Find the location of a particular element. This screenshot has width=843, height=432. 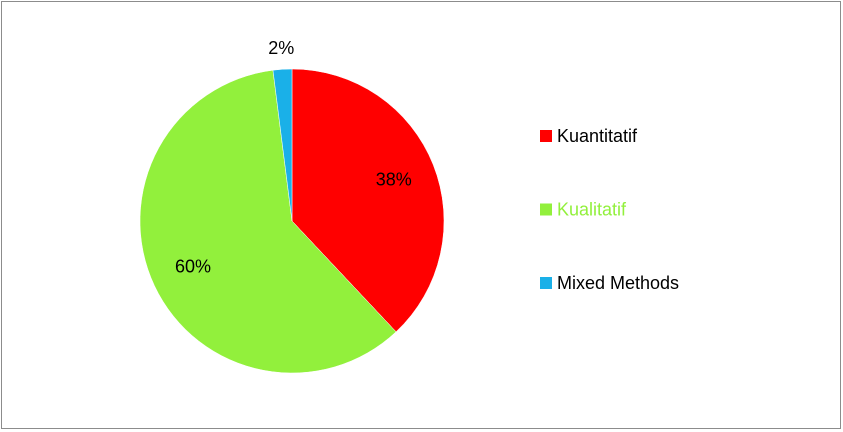

data-label: 38% is located at coordinates (394, 179).